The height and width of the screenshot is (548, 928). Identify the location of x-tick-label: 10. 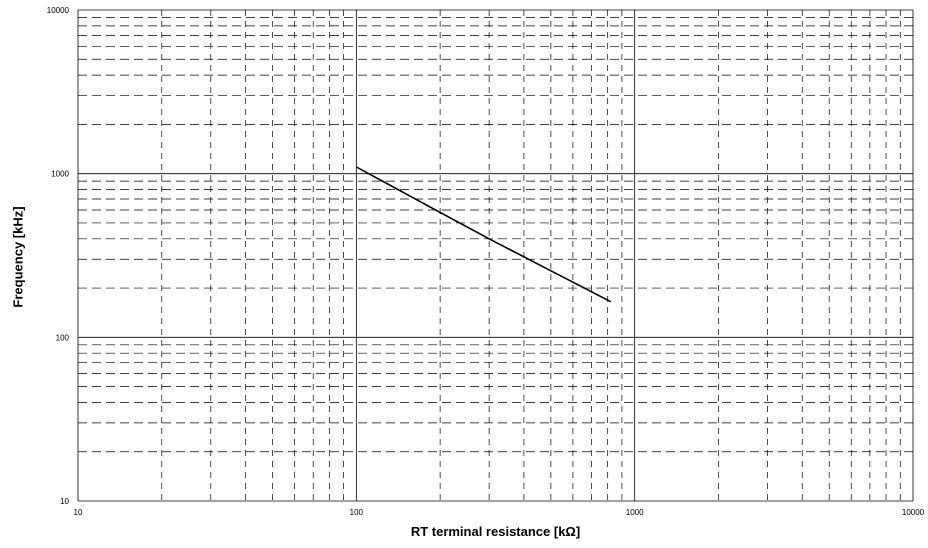
(78, 512).